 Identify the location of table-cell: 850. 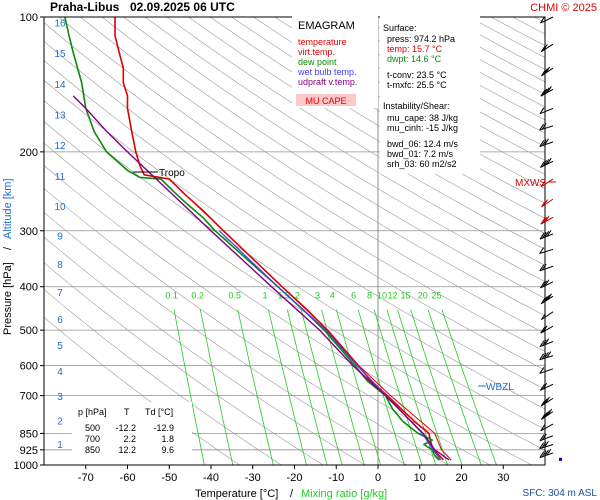
(92, 450).